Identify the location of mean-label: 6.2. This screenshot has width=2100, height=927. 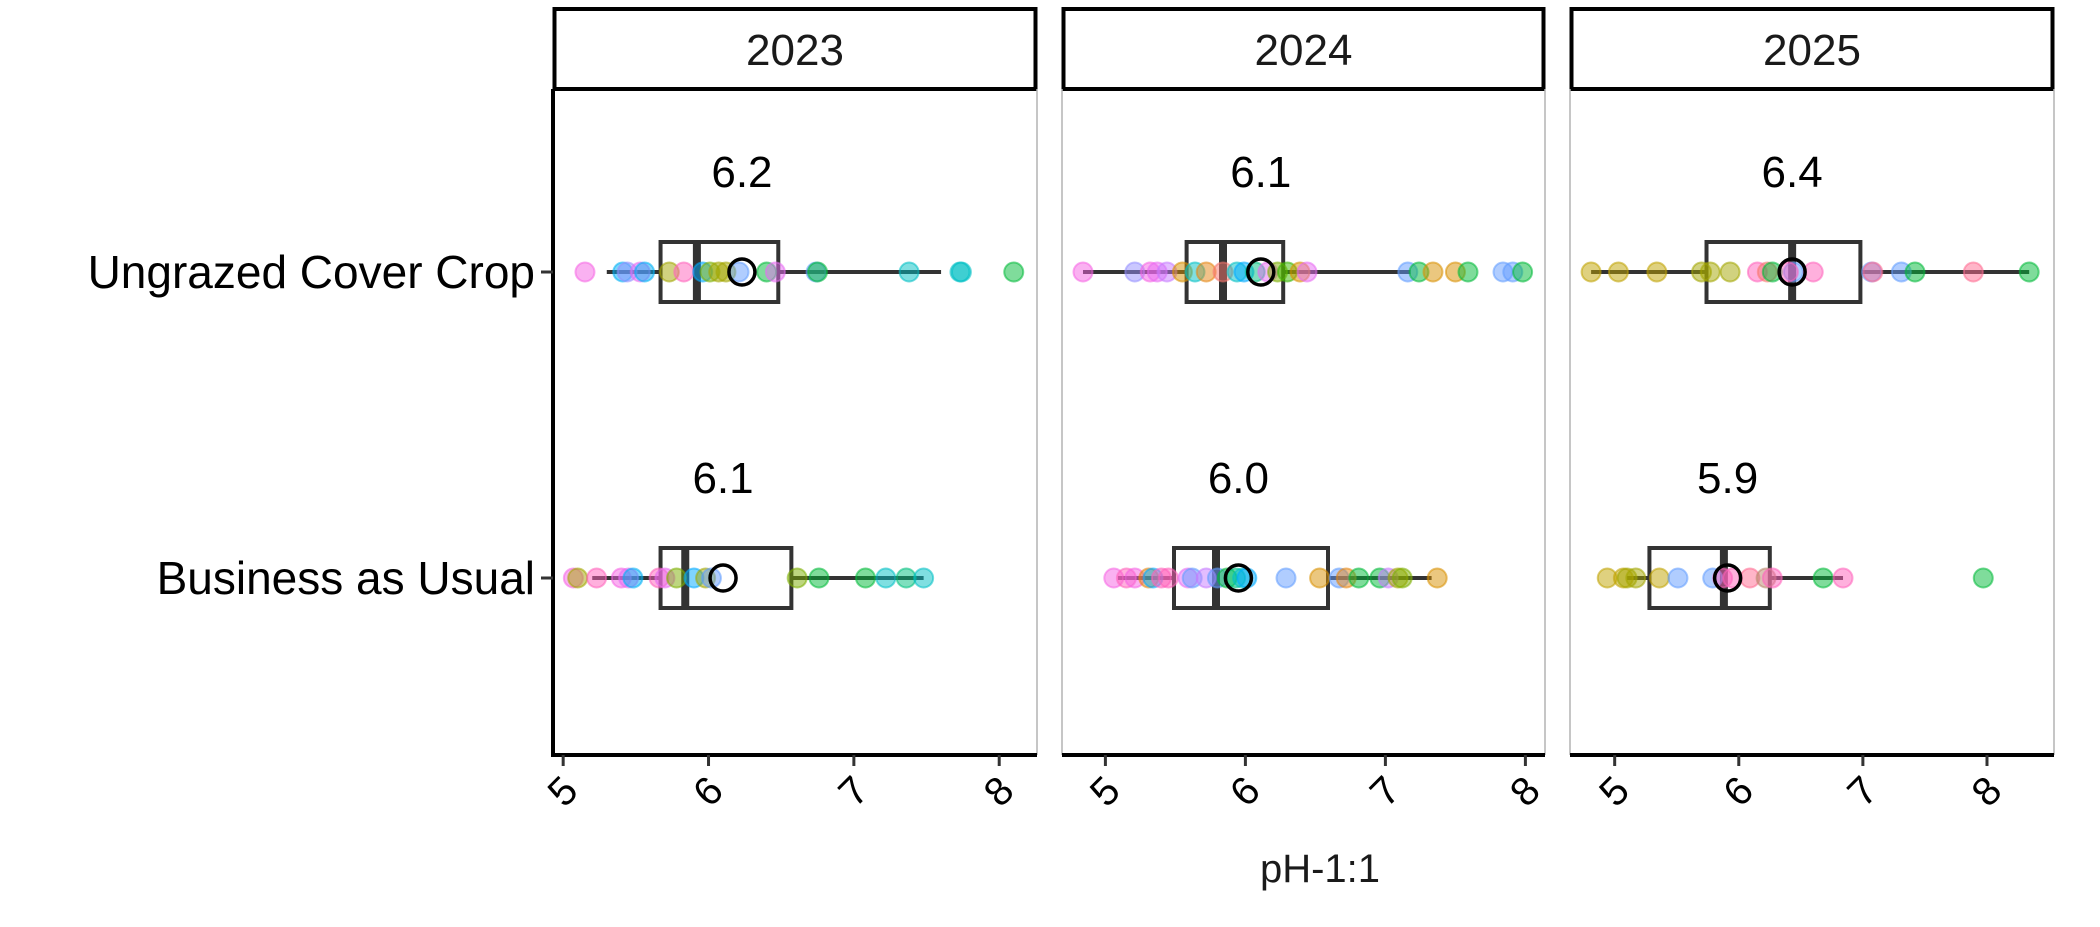
(741, 172).